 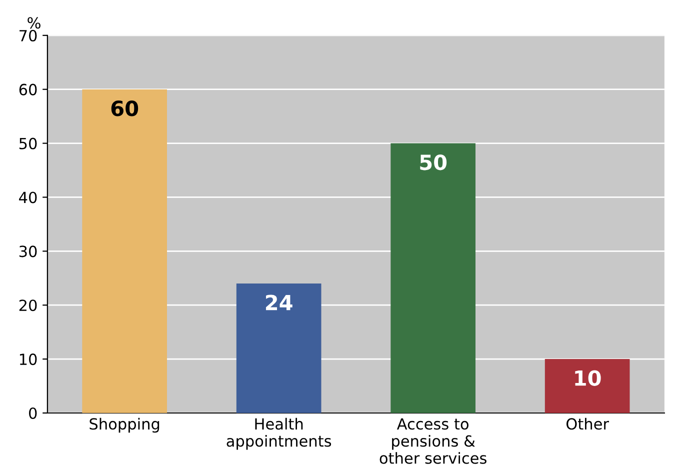 I want to click on y-tick-label: 10, so click(x=28, y=360).